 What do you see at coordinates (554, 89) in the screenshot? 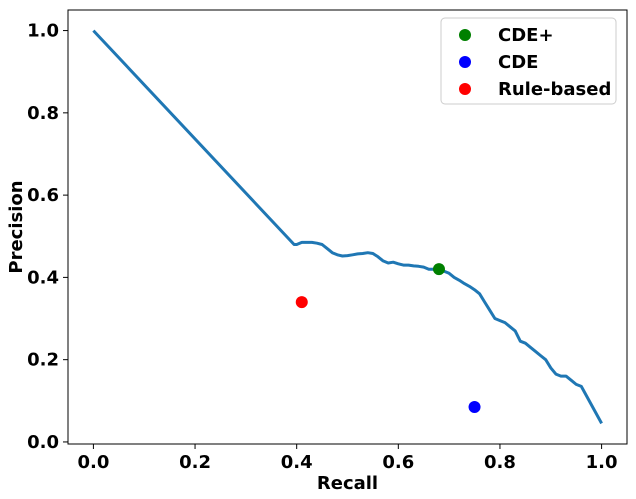
I see `legend-label-rule-based: Rule-based` at bounding box center [554, 89].